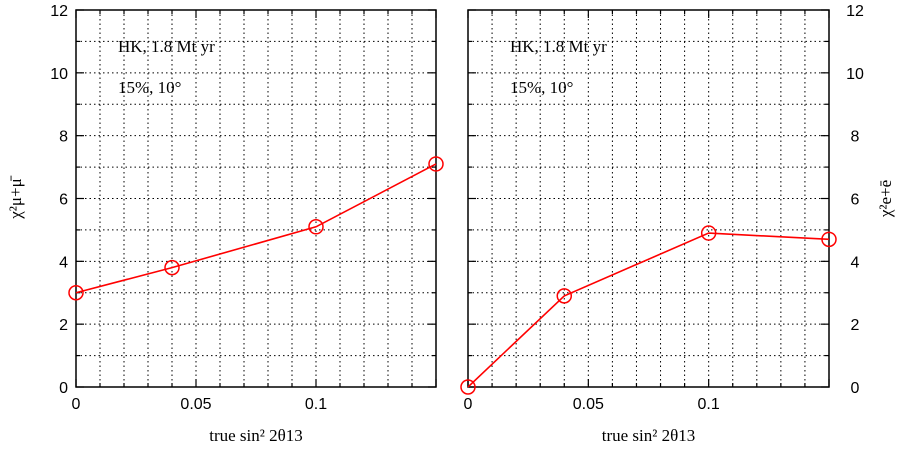  What do you see at coordinates (885, 199) in the screenshot?
I see `y-axis-title: χ²e+ē` at bounding box center [885, 199].